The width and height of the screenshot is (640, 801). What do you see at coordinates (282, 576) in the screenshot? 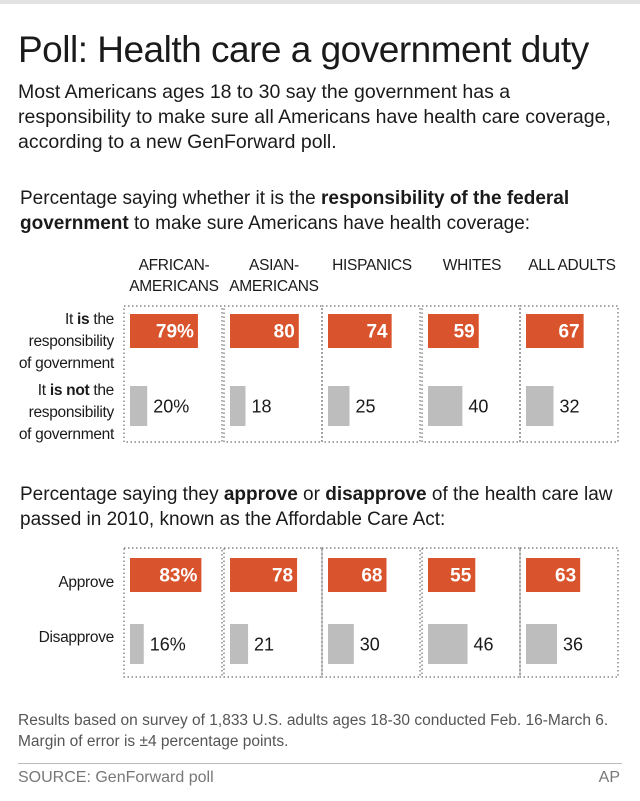
I see `data-label: 78` at bounding box center [282, 576].